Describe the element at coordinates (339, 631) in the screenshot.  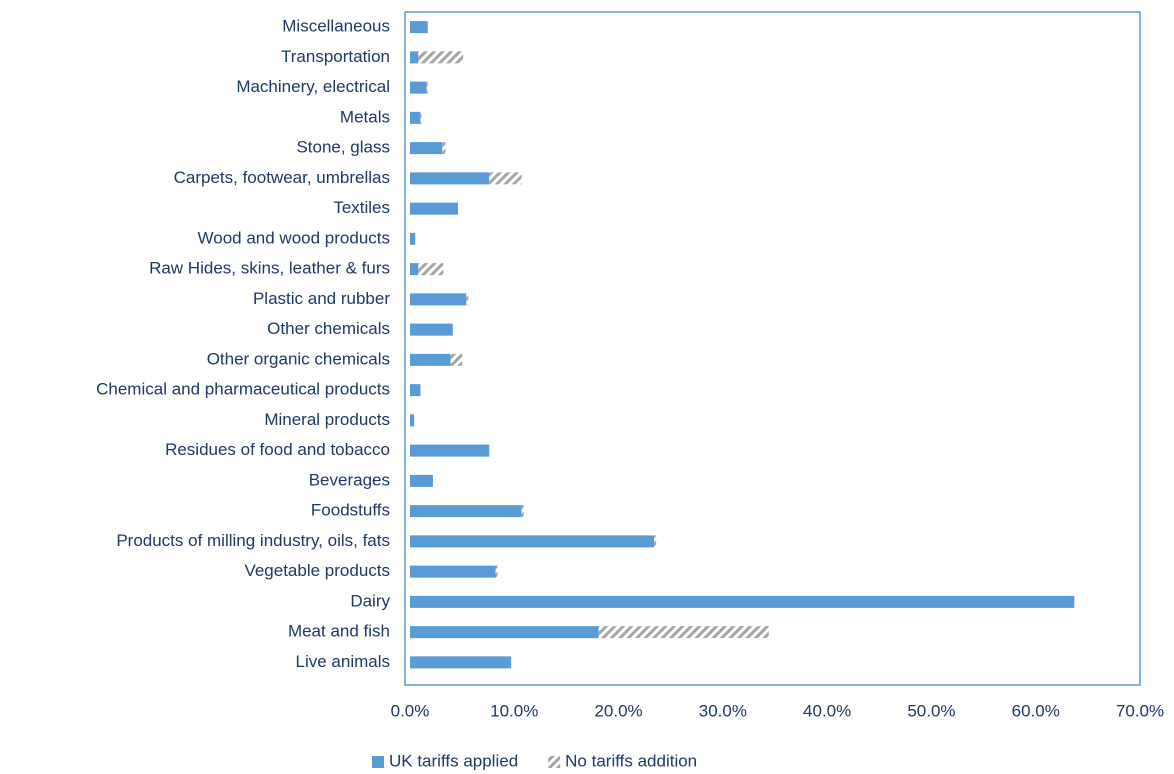
I see `y-tick-label: Meat and fish` at that location.